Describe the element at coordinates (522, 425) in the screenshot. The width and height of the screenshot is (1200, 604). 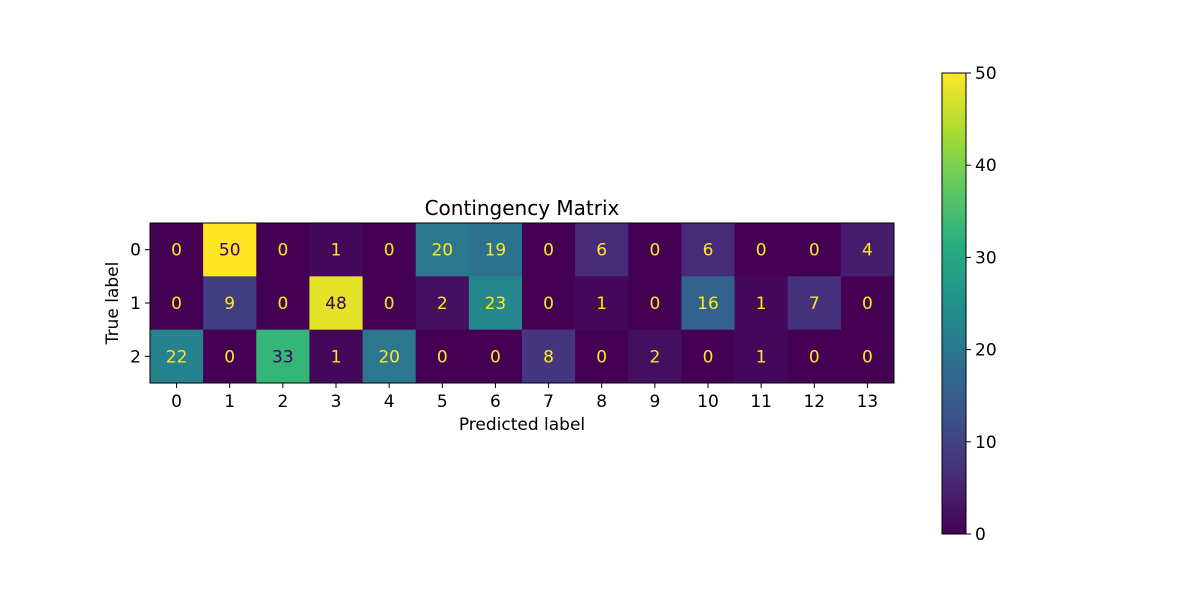
I see `x-axis-label: Predicted label` at that location.